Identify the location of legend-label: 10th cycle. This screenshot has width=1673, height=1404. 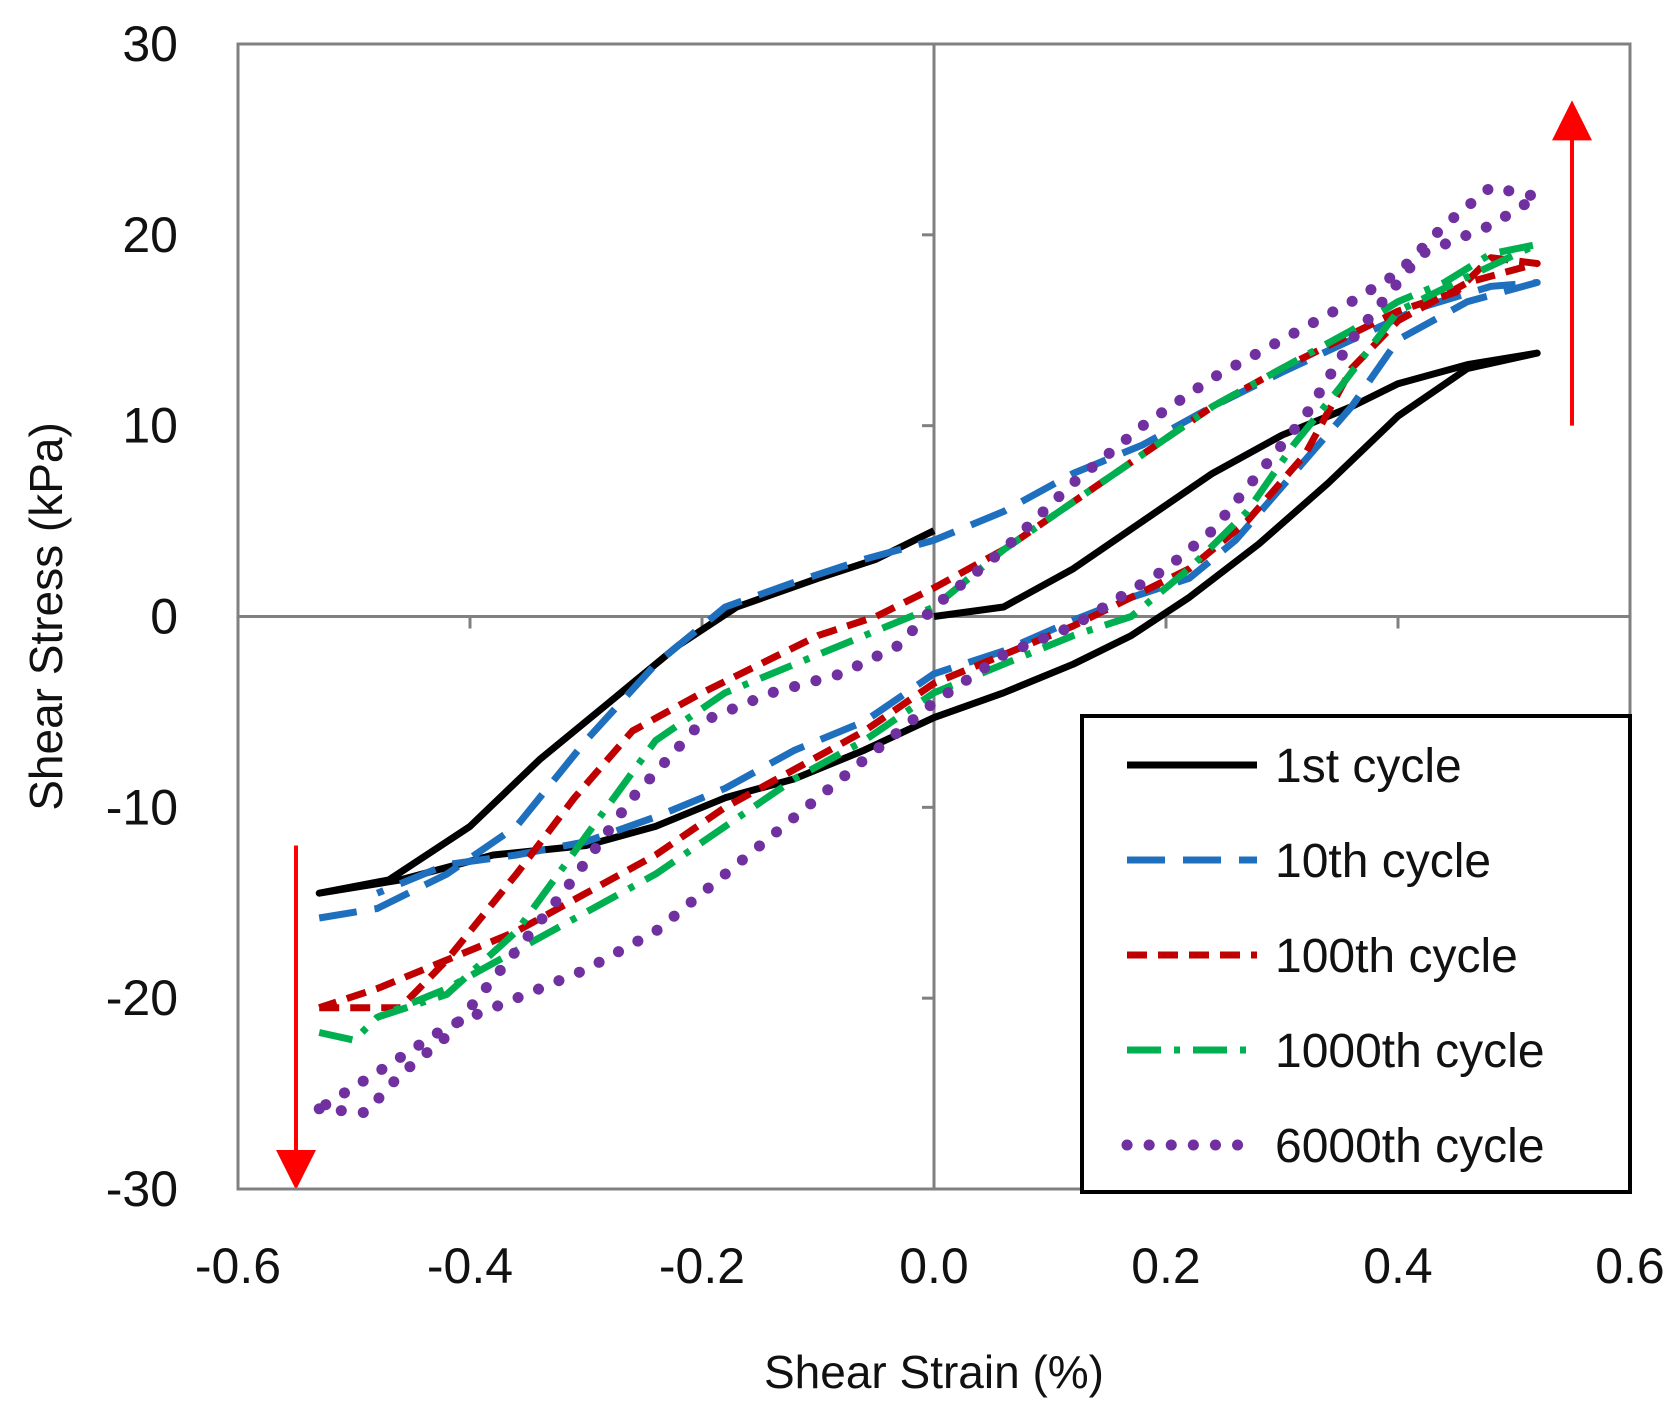
(1383, 861).